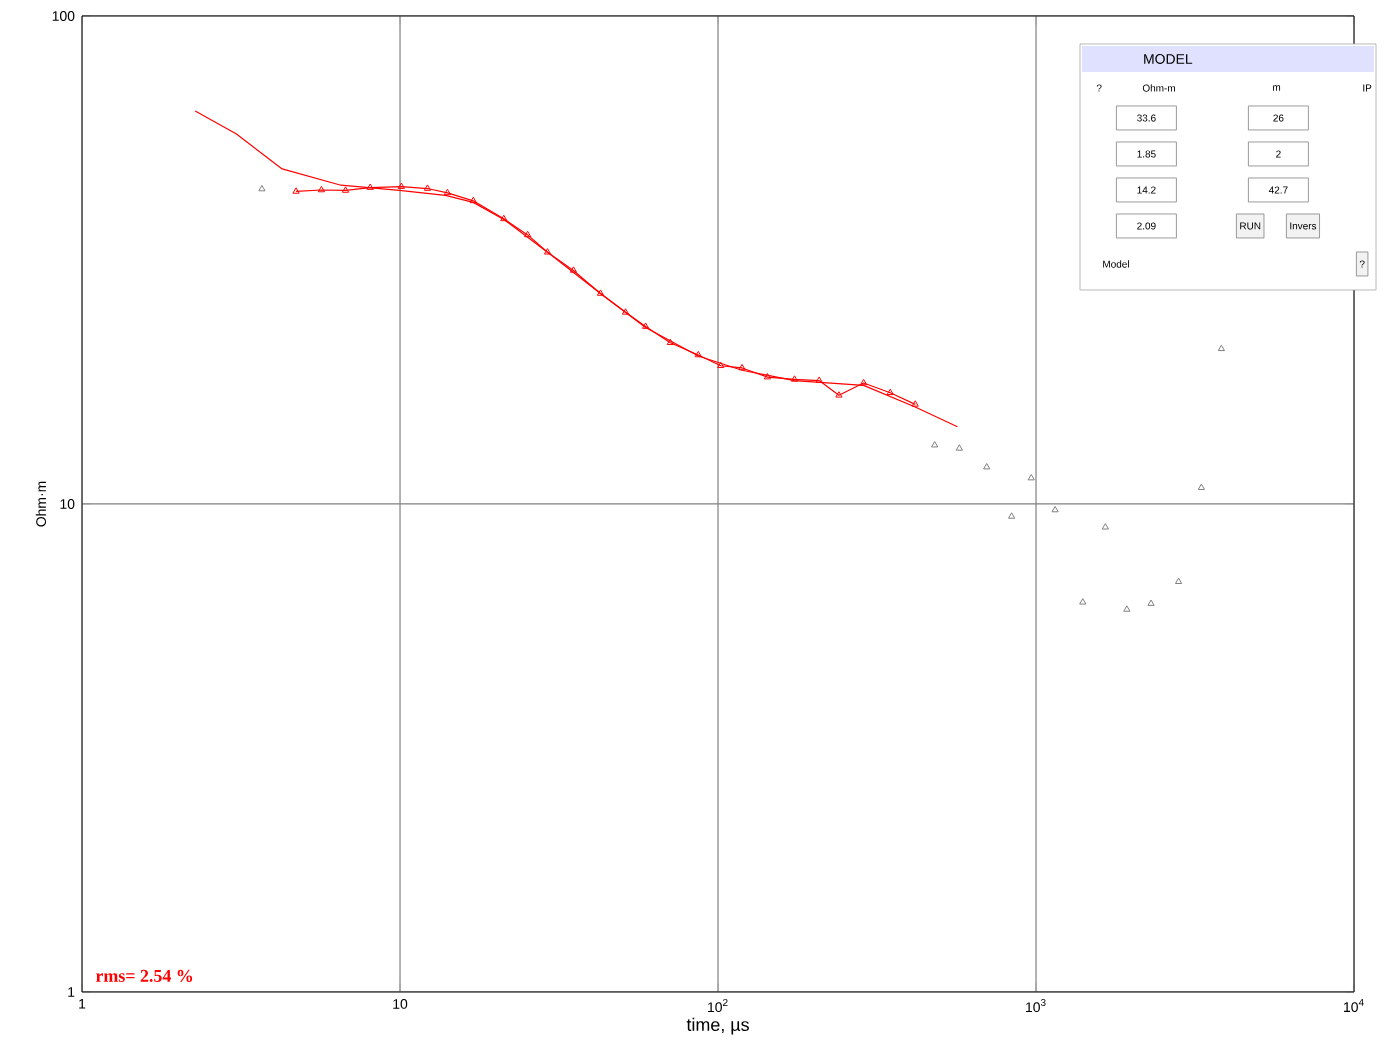  Describe the element at coordinates (144, 975) in the screenshot. I see `annotation: rms= 2.54 %` at that location.